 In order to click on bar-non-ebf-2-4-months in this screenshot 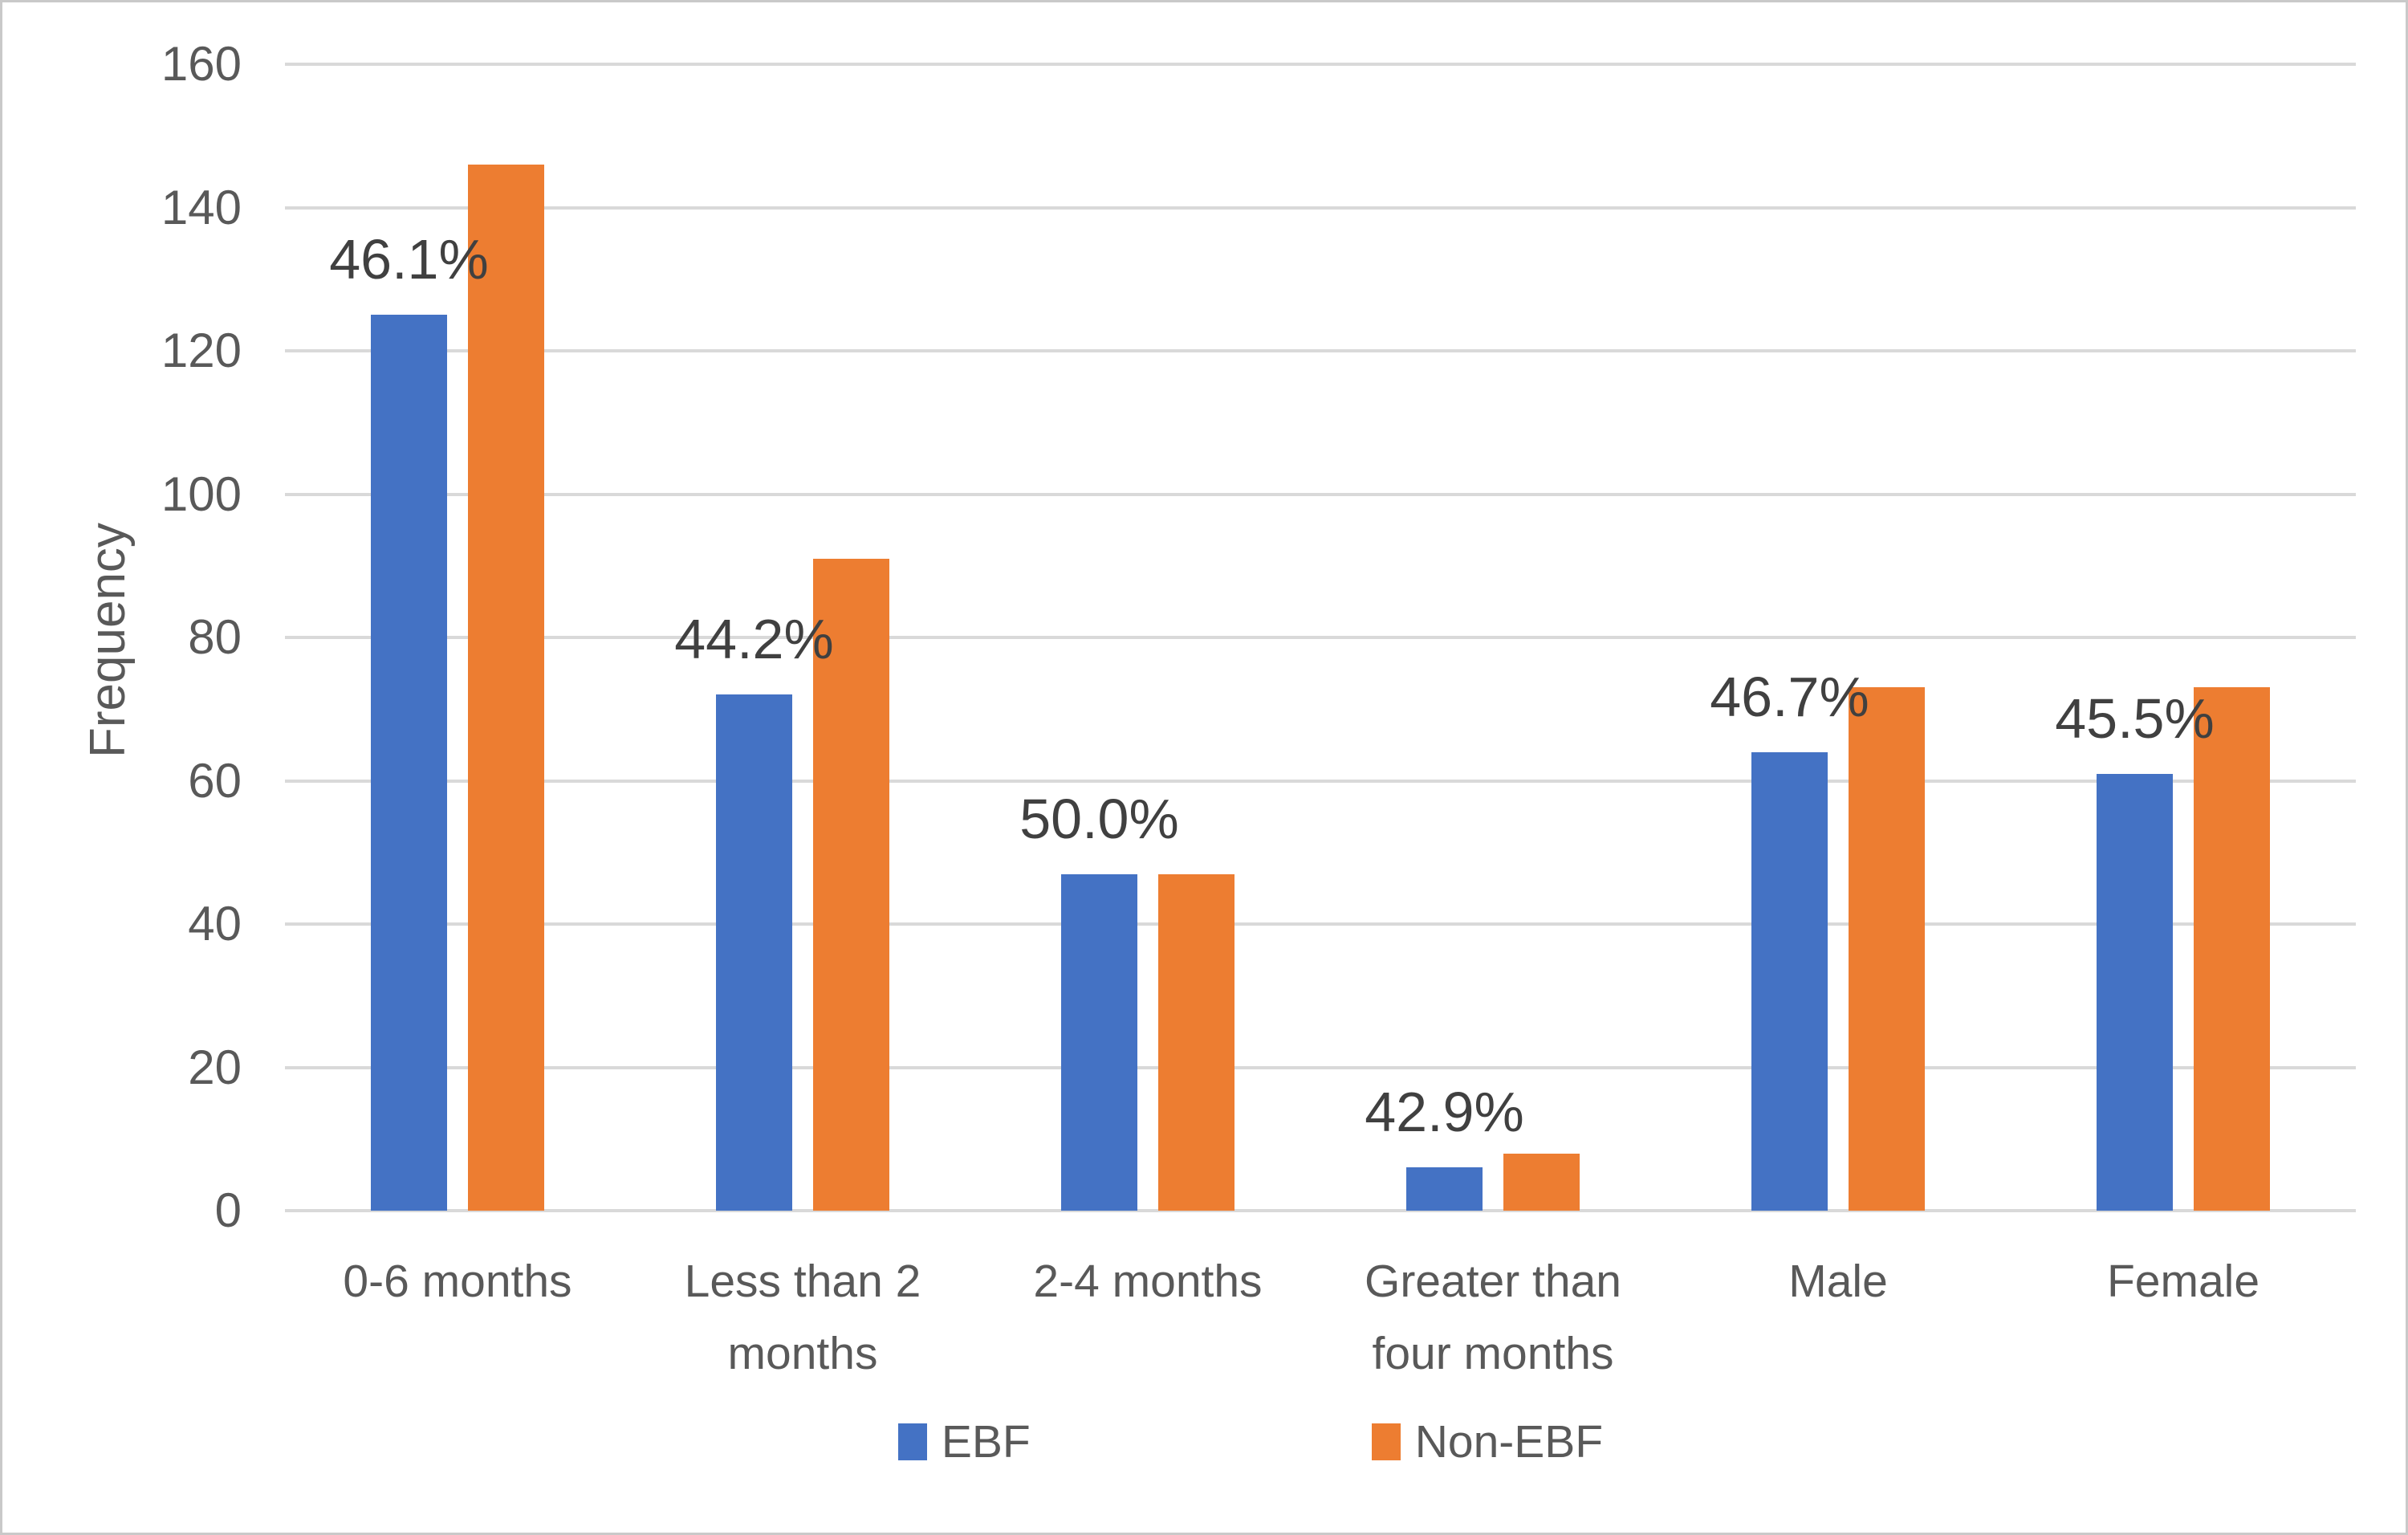, I will do `click(1196, 1042)`.